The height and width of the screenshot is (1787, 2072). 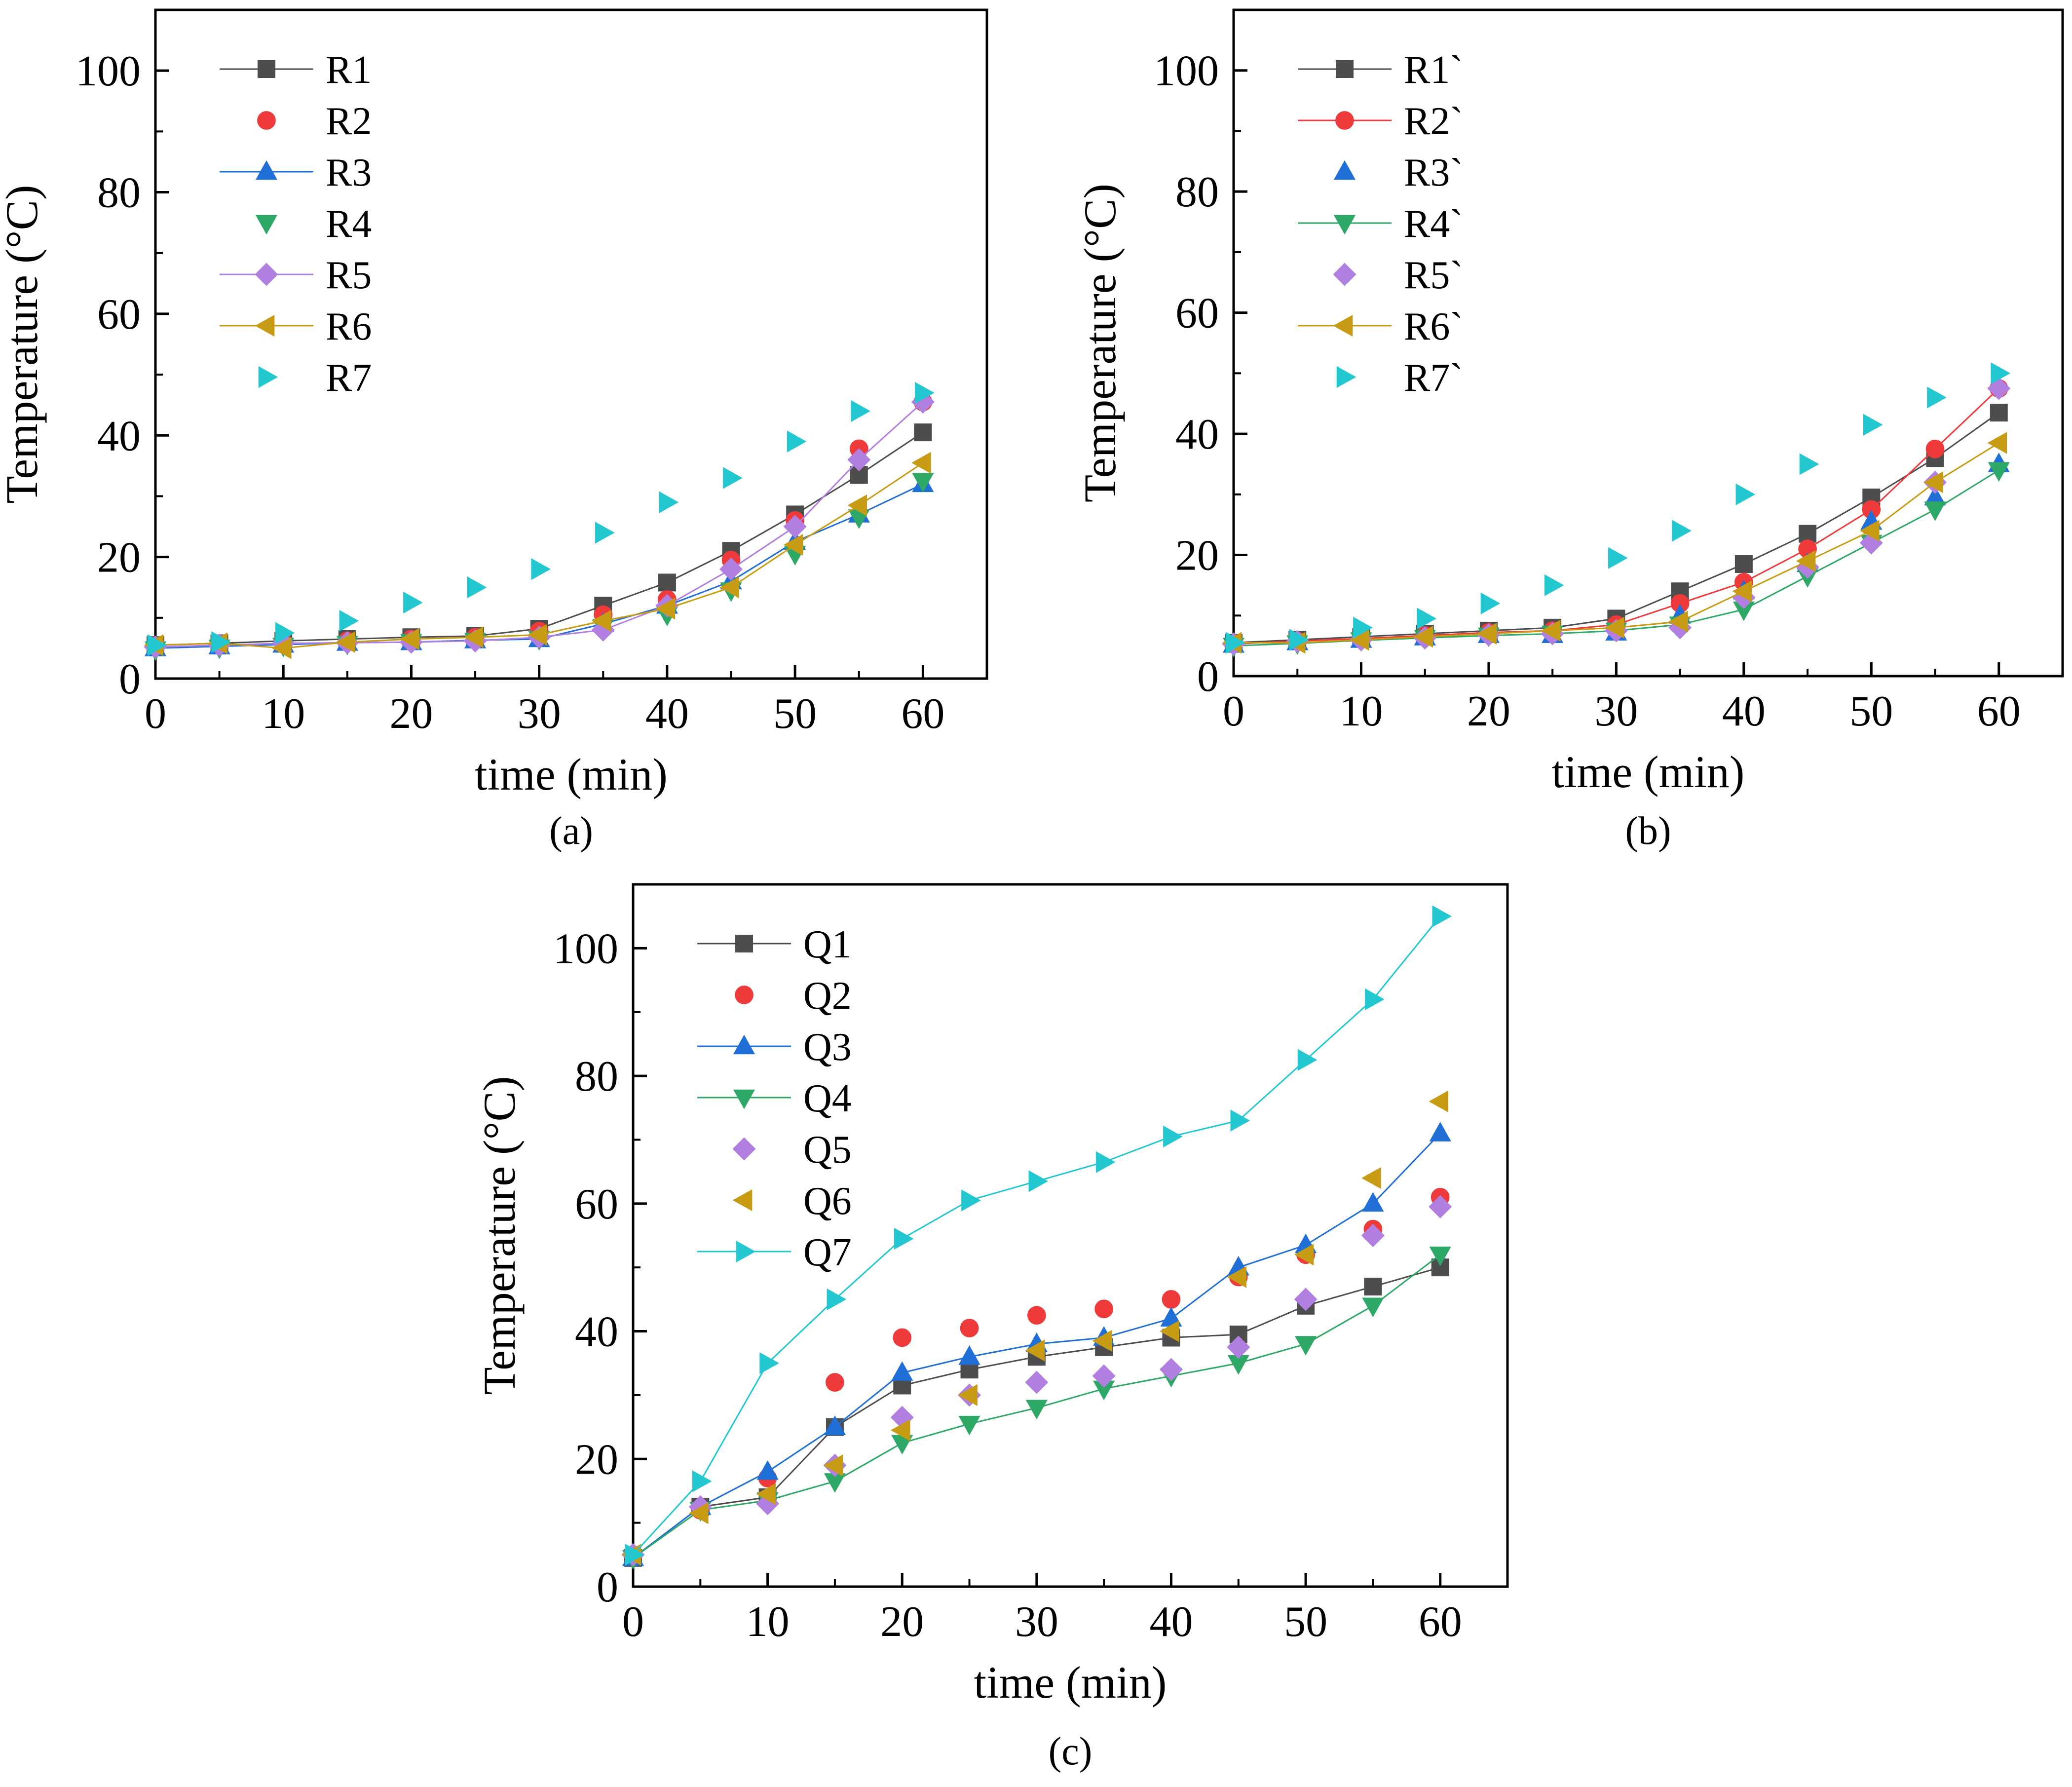 What do you see at coordinates (349, 172) in the screenshot?
I see `legend-label: R3` at bounding box center [349, 172].